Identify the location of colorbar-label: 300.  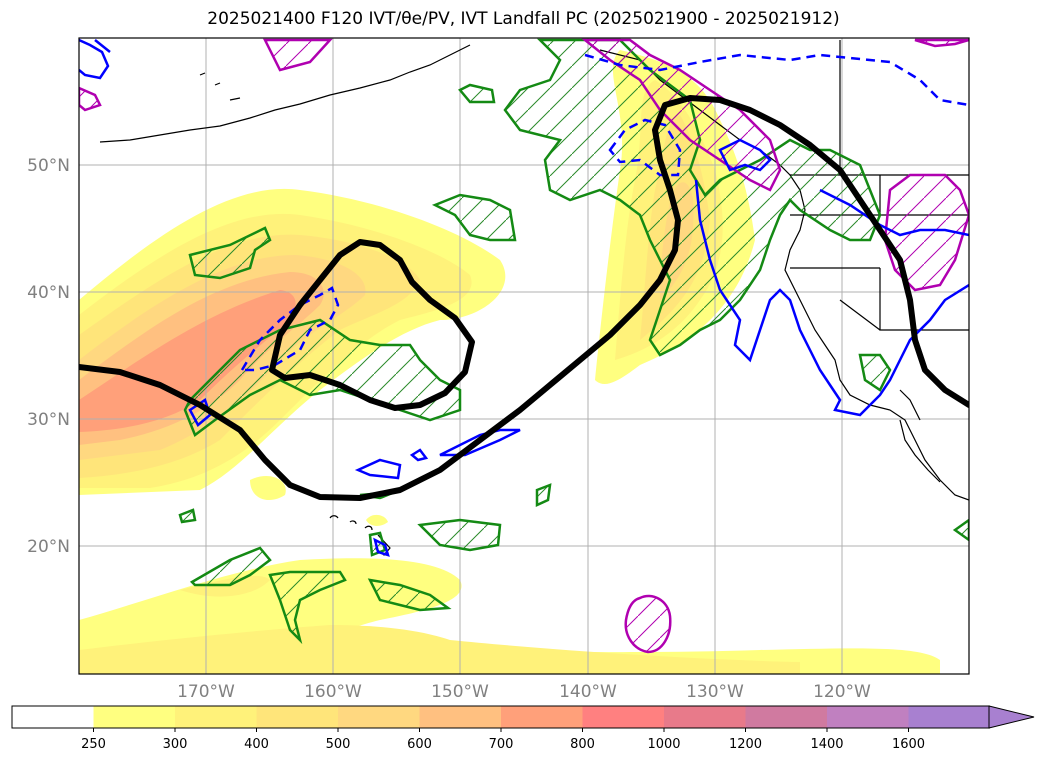
(175, 744).